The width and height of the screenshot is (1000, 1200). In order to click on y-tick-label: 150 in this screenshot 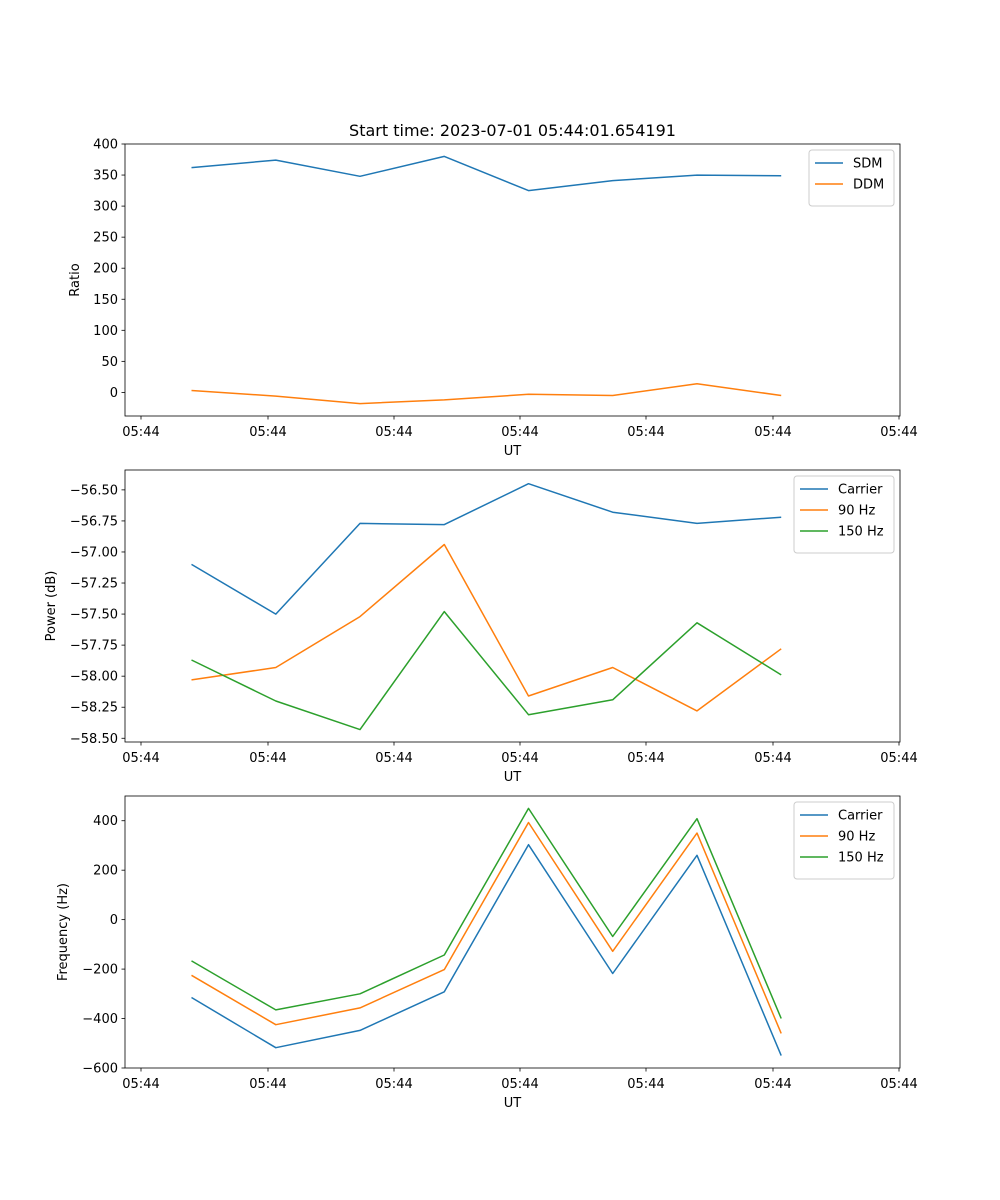, I will do `click(105, 300)`.